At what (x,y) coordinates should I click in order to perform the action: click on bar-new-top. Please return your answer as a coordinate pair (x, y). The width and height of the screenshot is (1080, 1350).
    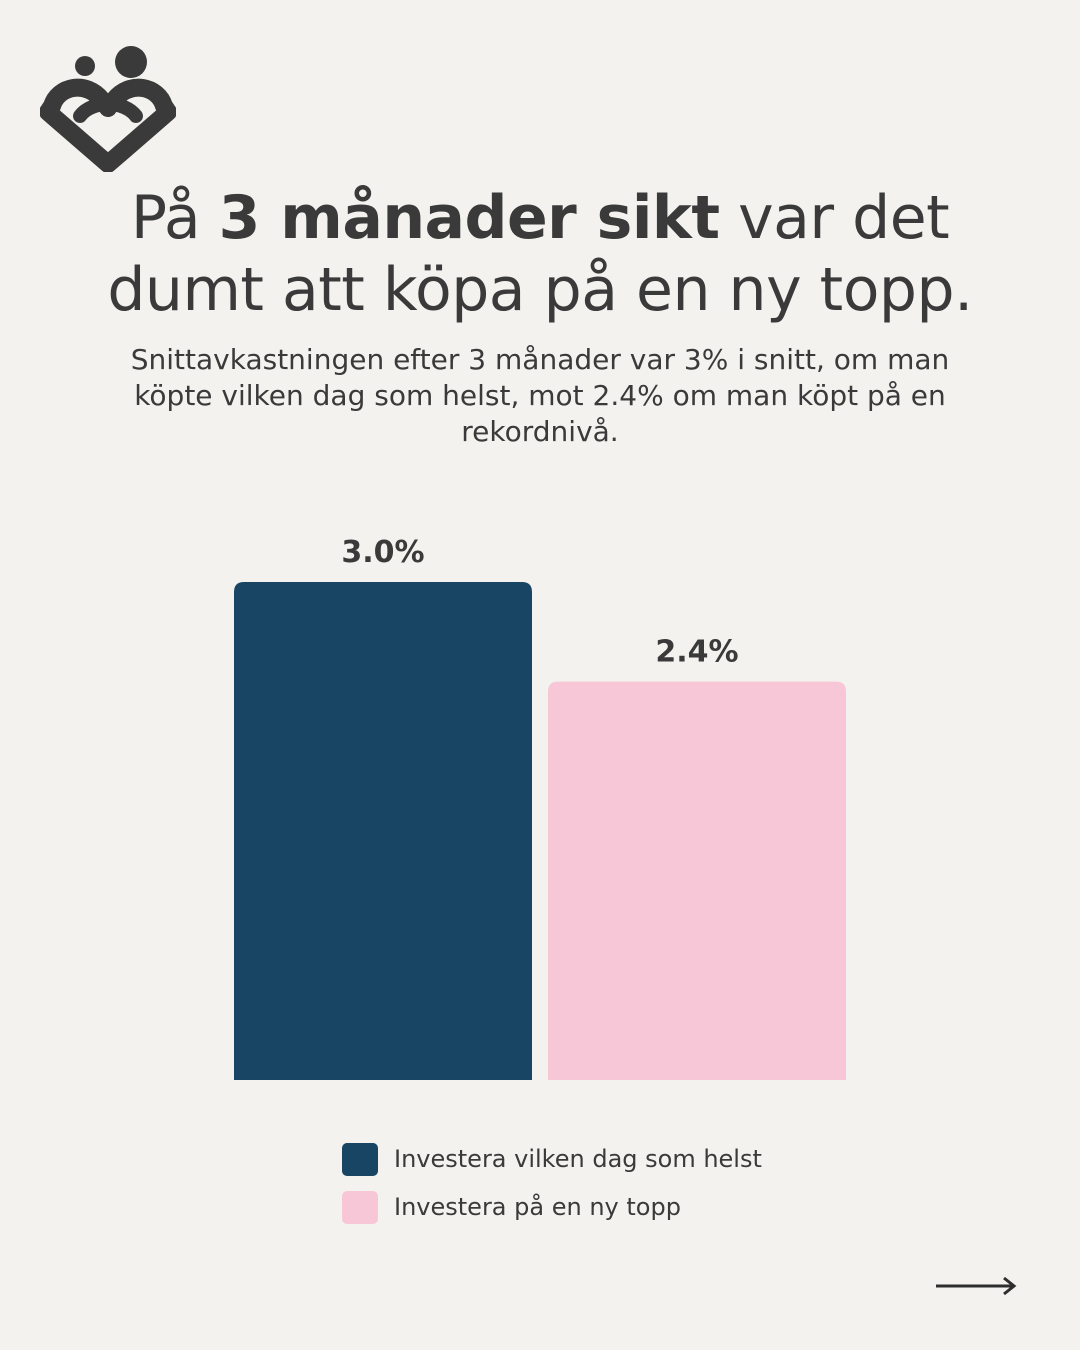
    Looking at the image, I should click on (697, 880).